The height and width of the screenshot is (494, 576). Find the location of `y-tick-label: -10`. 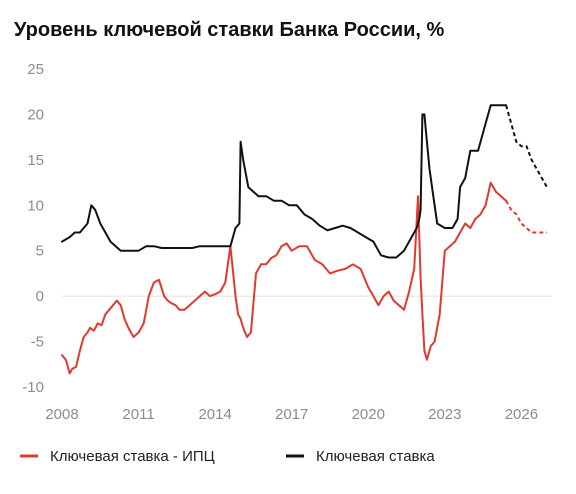

y-tick-label: -10 is located at coordinates (33, 387).